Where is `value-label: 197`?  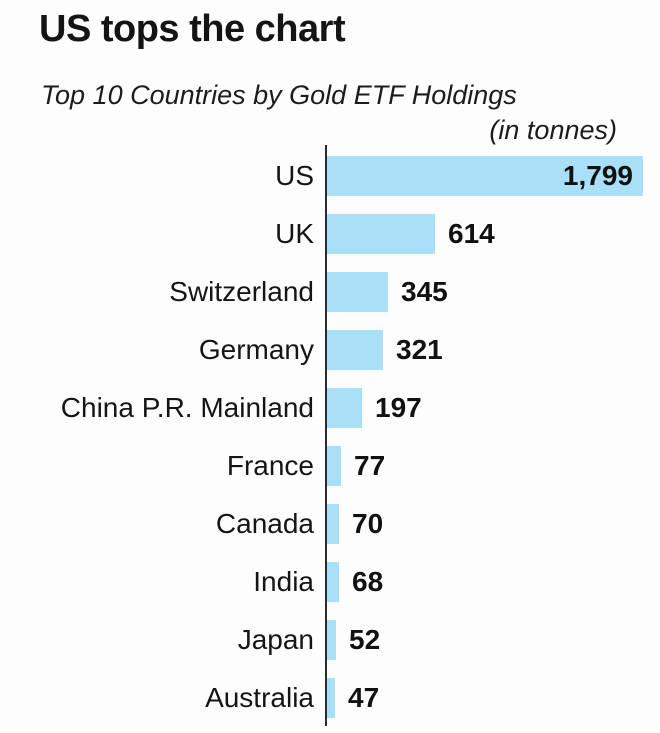 value-label: 197 is located at coordinates (398, 407).